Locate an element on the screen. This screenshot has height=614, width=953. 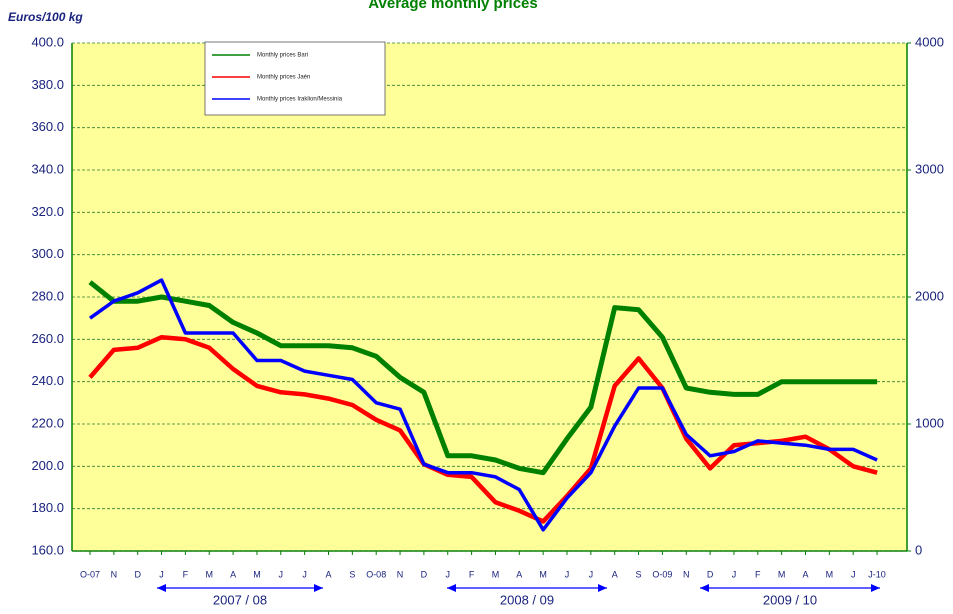
y-tick-label: 340.0 is located at coordinates (47, 168).